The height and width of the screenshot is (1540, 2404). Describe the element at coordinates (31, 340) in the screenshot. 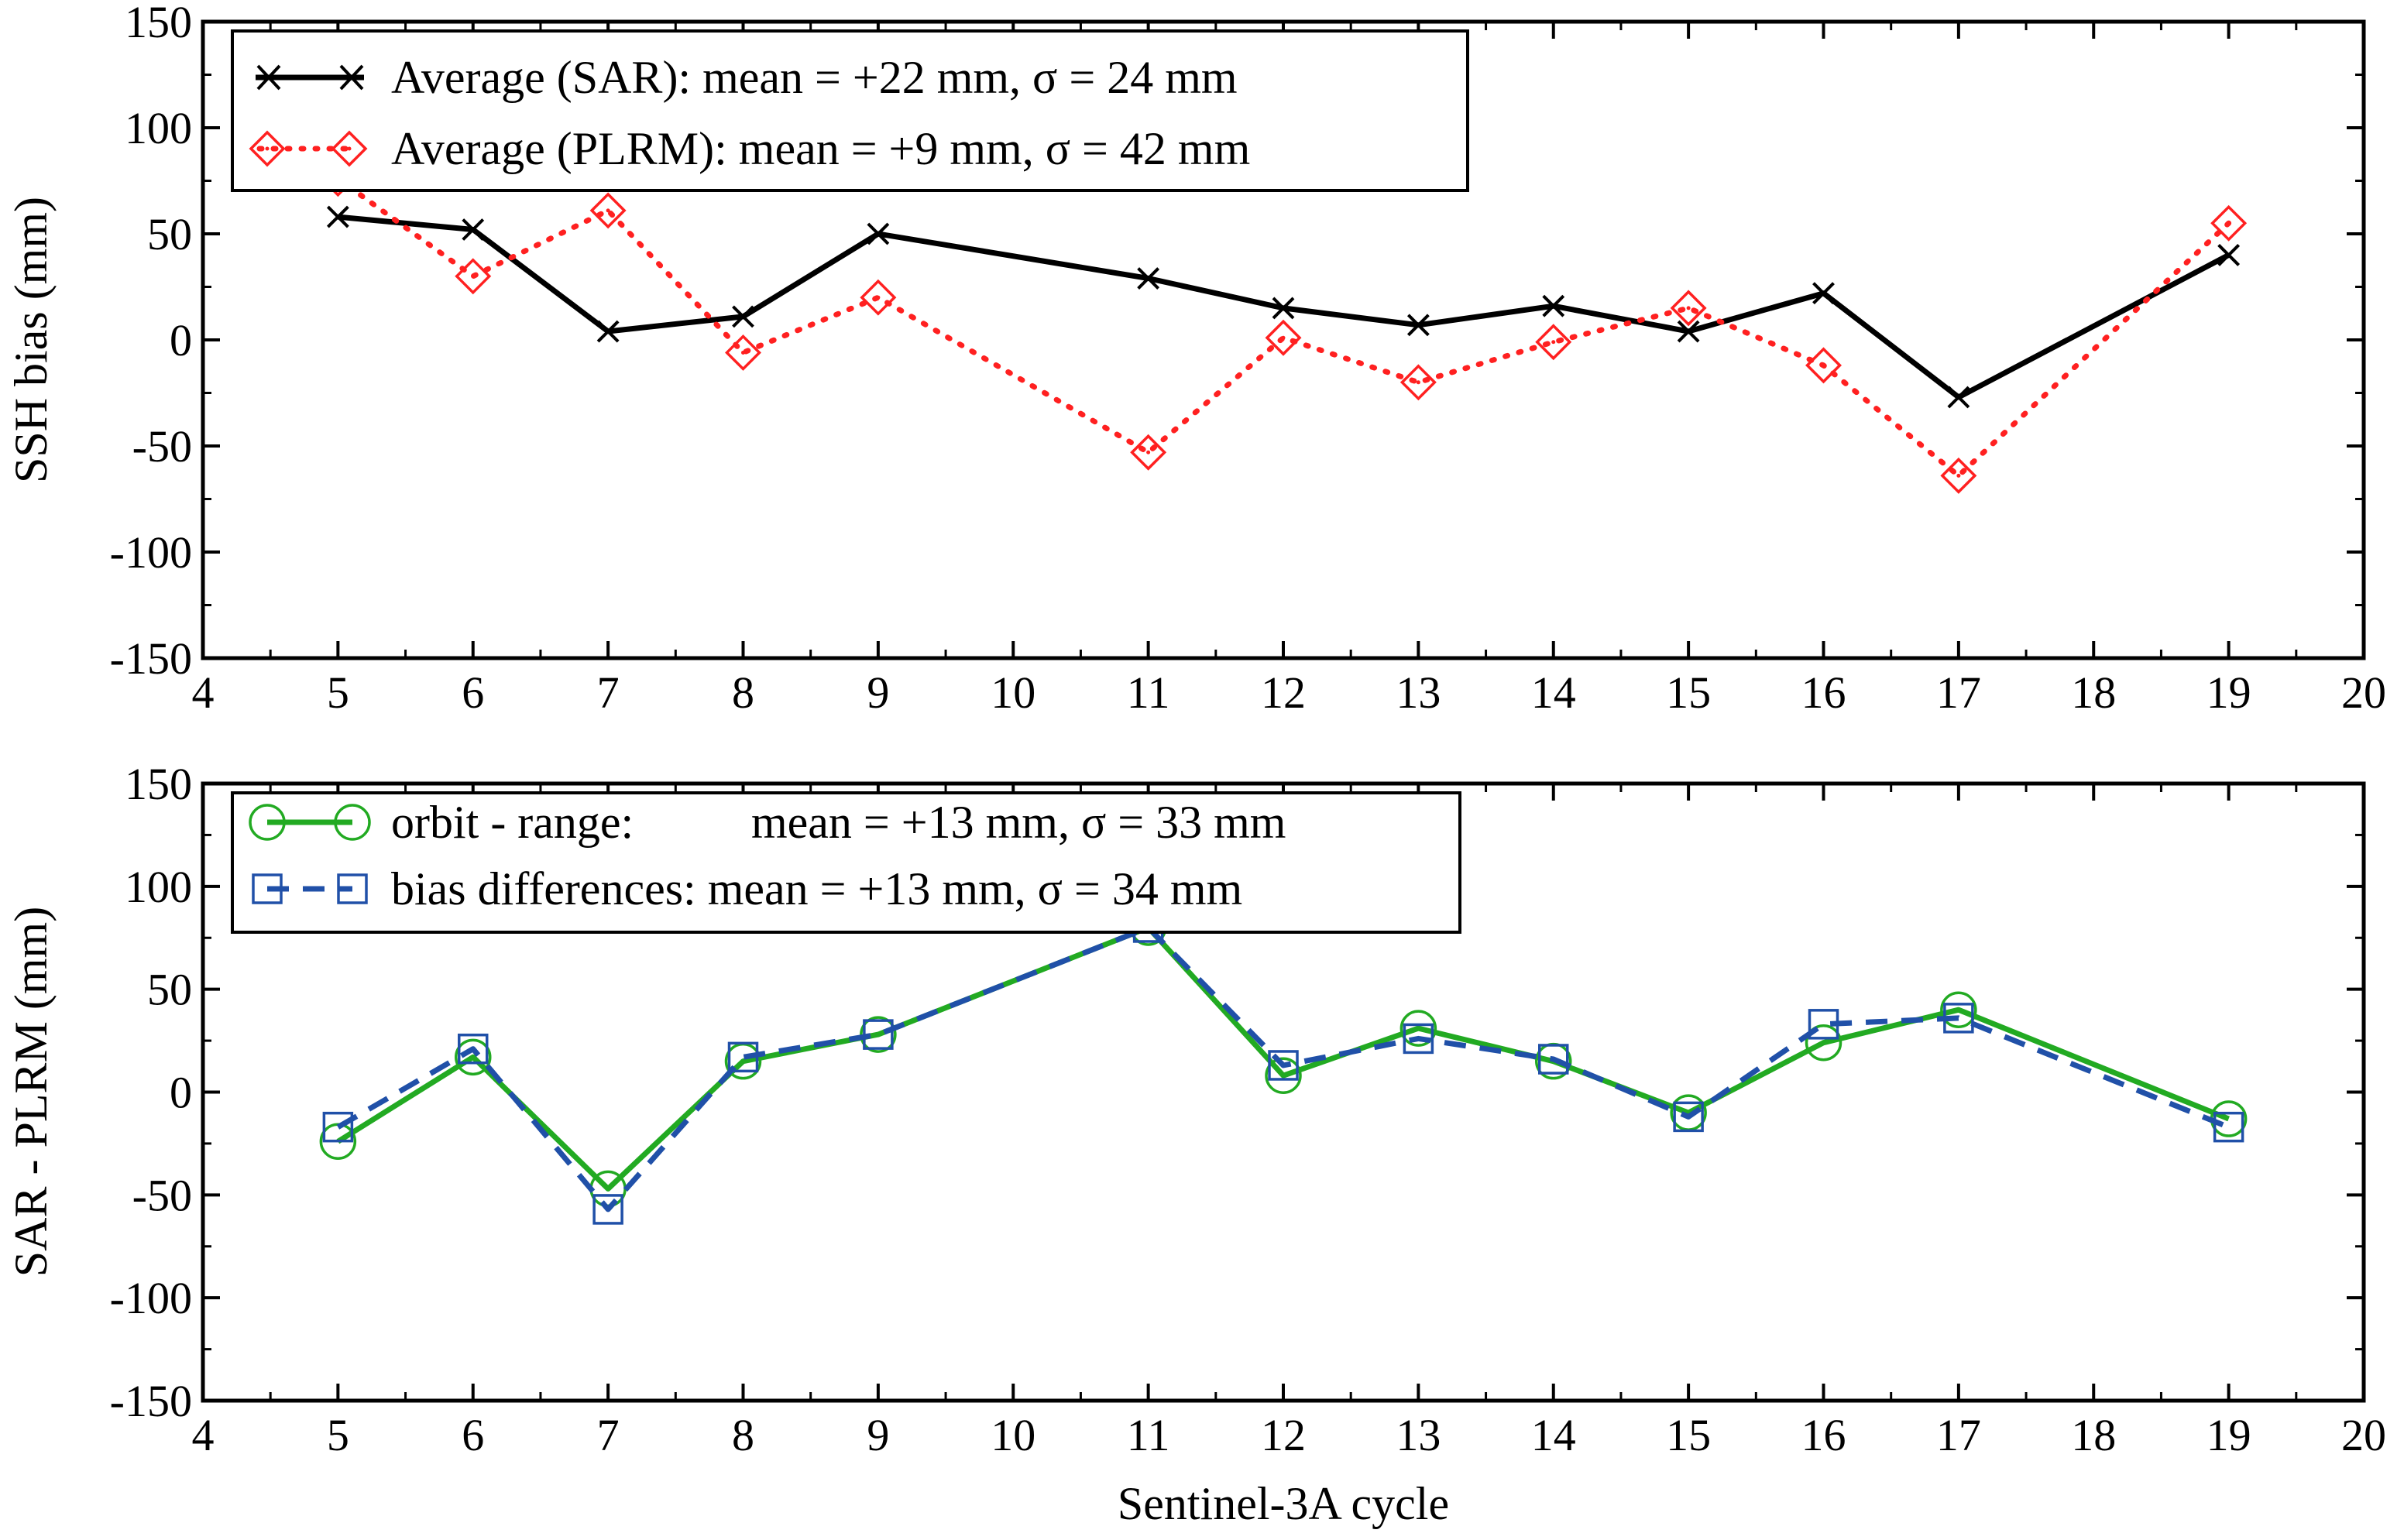

I see `y-axis-title: SSH bias (mm)` at that location.